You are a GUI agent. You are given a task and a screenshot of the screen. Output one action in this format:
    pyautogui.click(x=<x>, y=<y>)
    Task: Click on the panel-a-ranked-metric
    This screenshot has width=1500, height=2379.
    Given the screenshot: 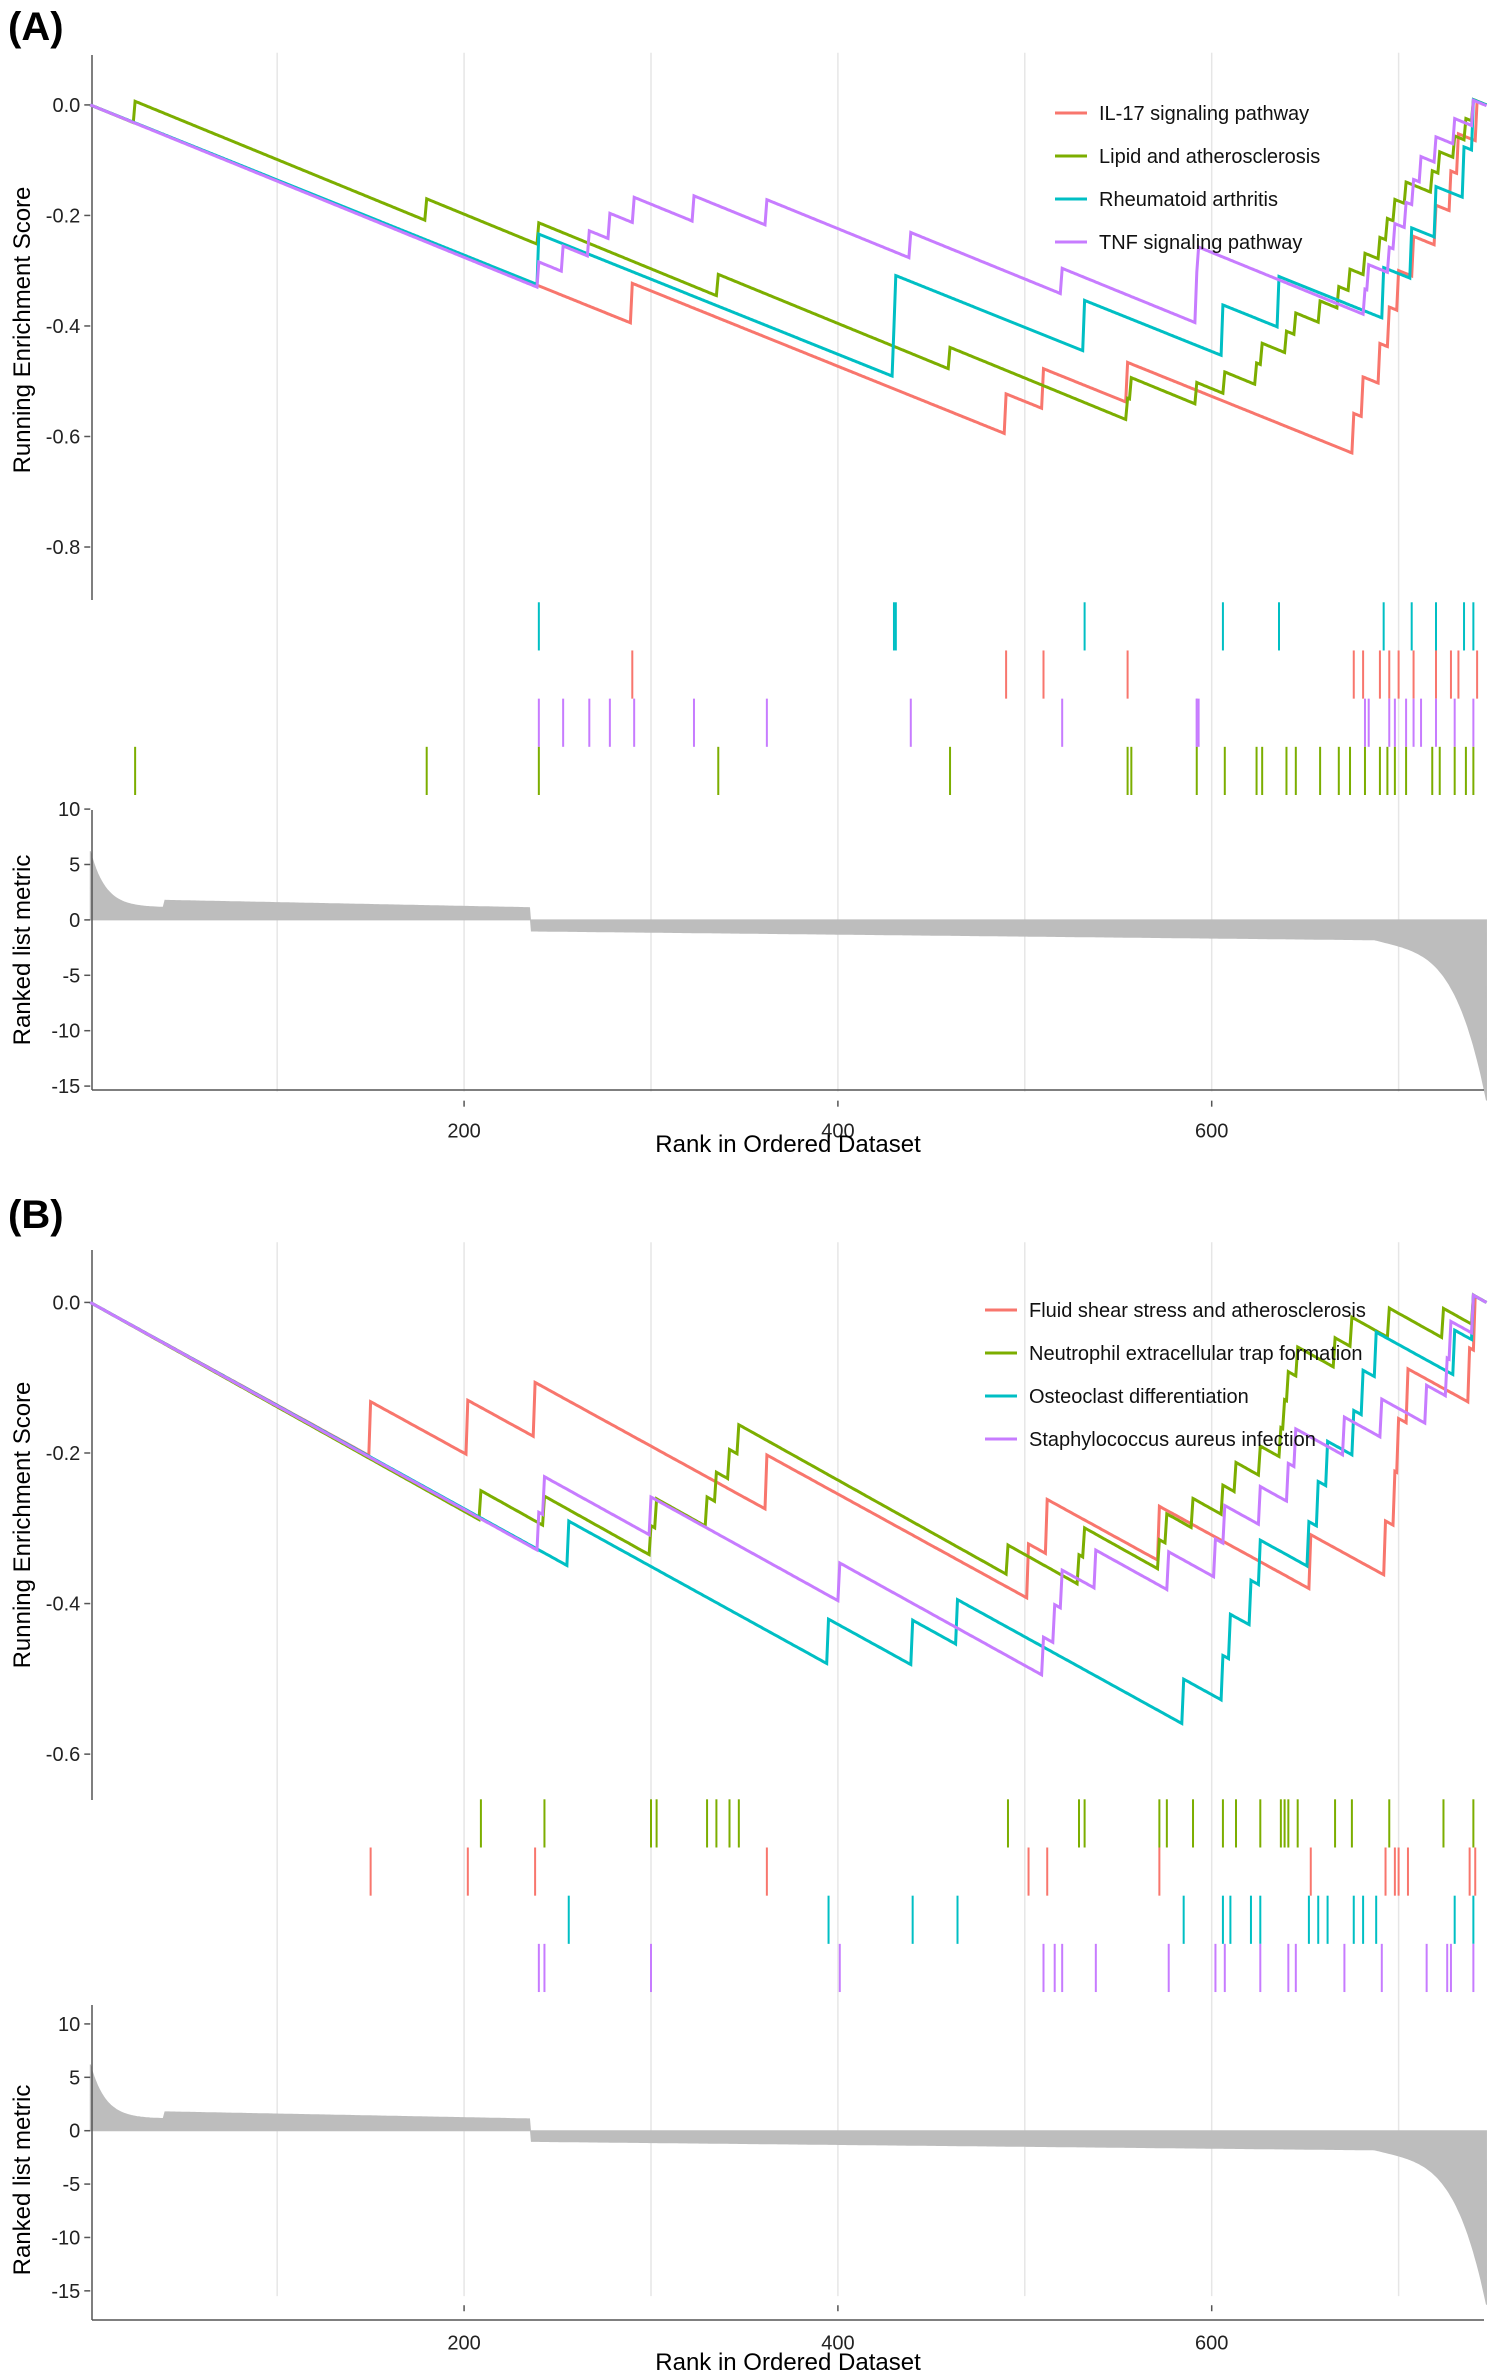 What is the action you would take?
    pyautogui.click(x=788, y=976)
    